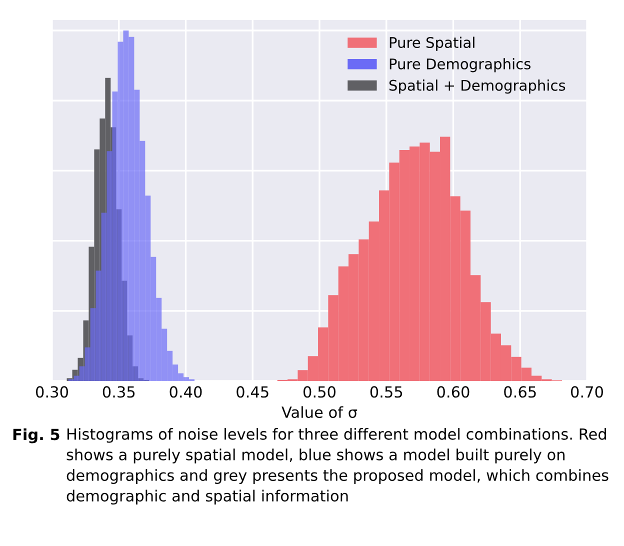 The height and width of the screenshot is (546, 624). I want to click on caption: Fig. 5, so click(36, 436).